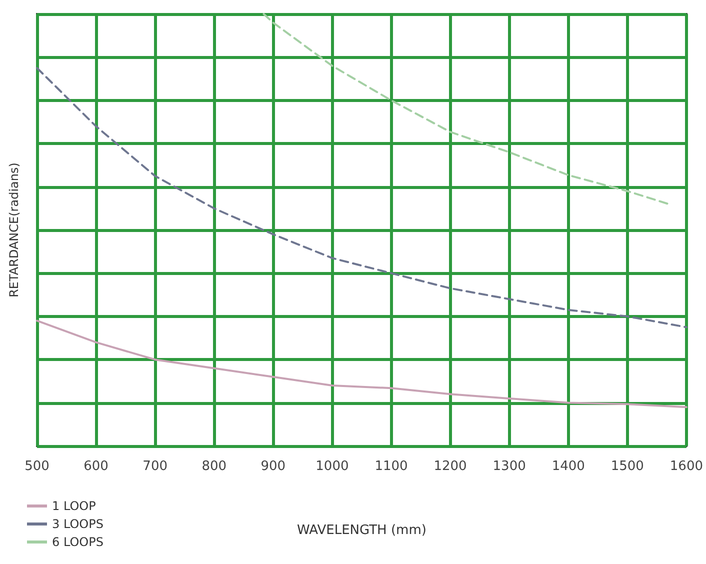 The width and height of the screenshot is (706, 564). I want to click on legend-label: 3 LOOPS, so click(78, 524).